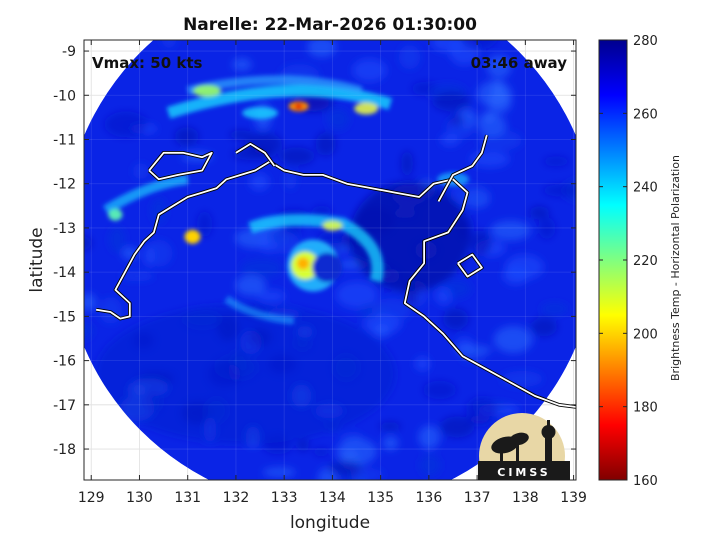 This screenshot has width=720, height=540. I want to click on logo-text: CIMSS, so click(523, 472).